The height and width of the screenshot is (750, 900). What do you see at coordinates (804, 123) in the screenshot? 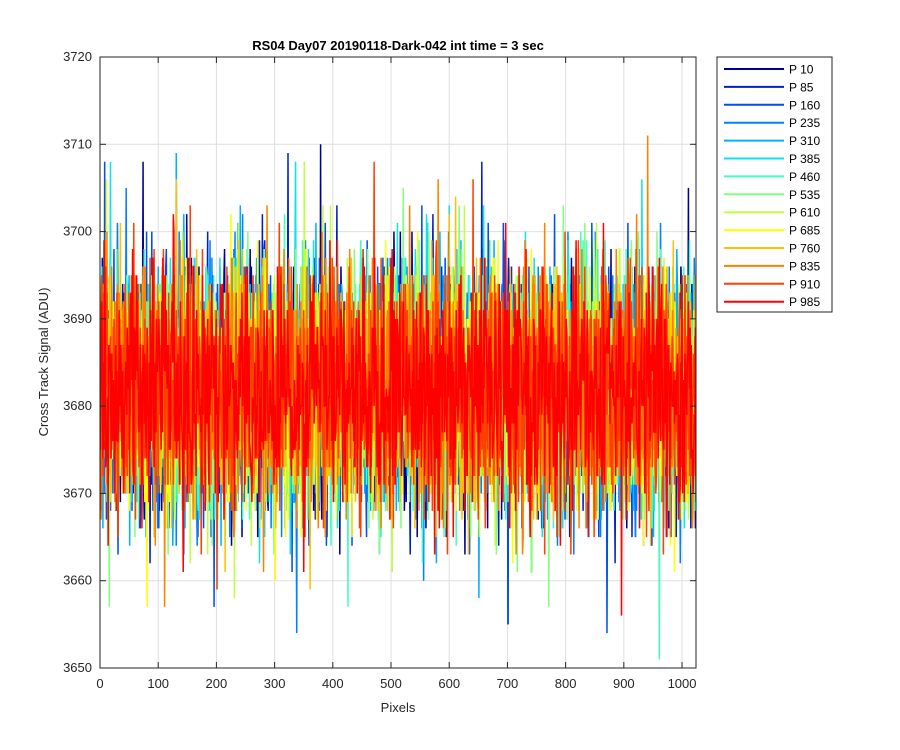
I see `legend-label: P 235` at bounding box center [804, 123].